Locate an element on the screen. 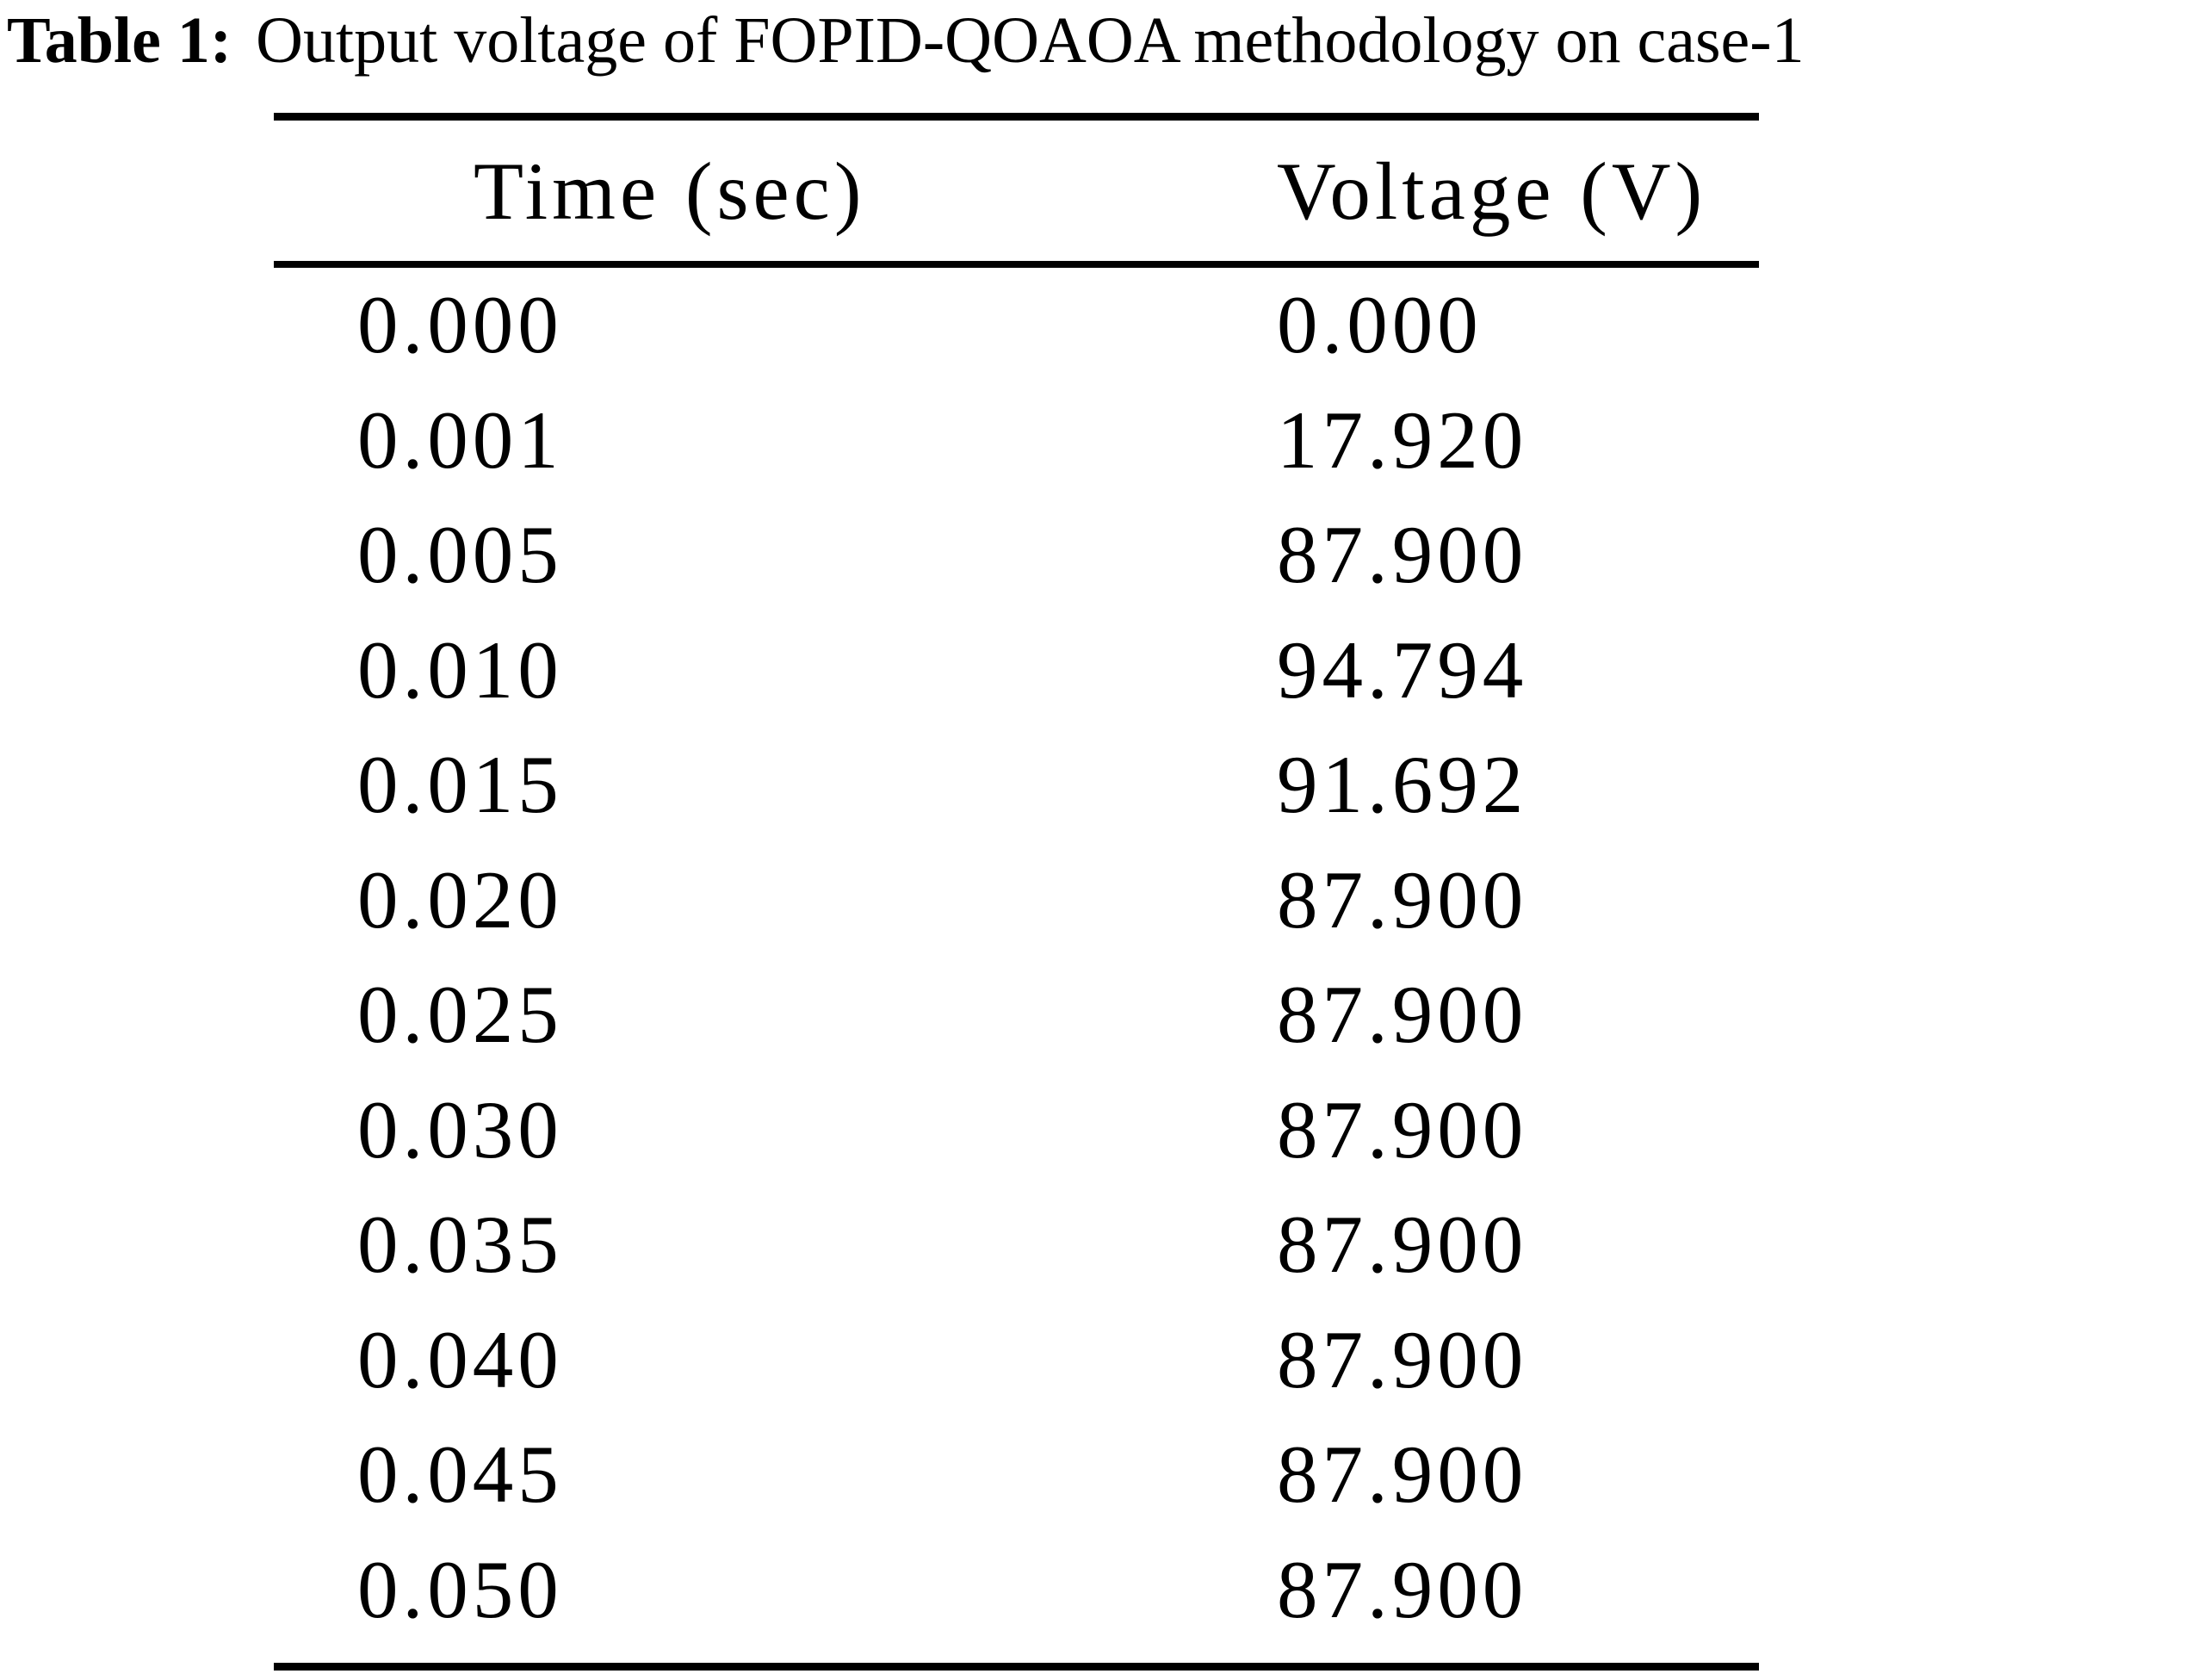 This screenshot has height=1680, width=2186. time-cell: 0.010 is located at coordinates (460, 670).